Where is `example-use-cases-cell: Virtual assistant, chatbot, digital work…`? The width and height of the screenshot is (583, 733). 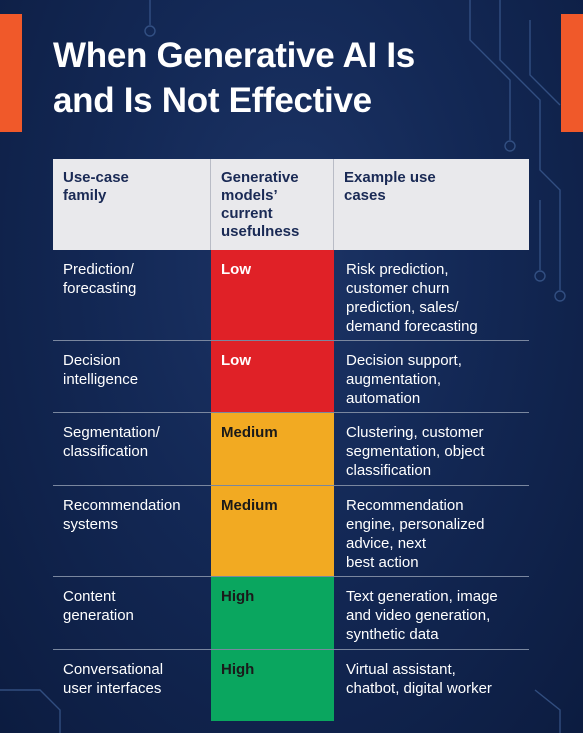
example-use-cases-cell: Virtual assistant, chatbot, digital work… is located at coordinates (419, 679).